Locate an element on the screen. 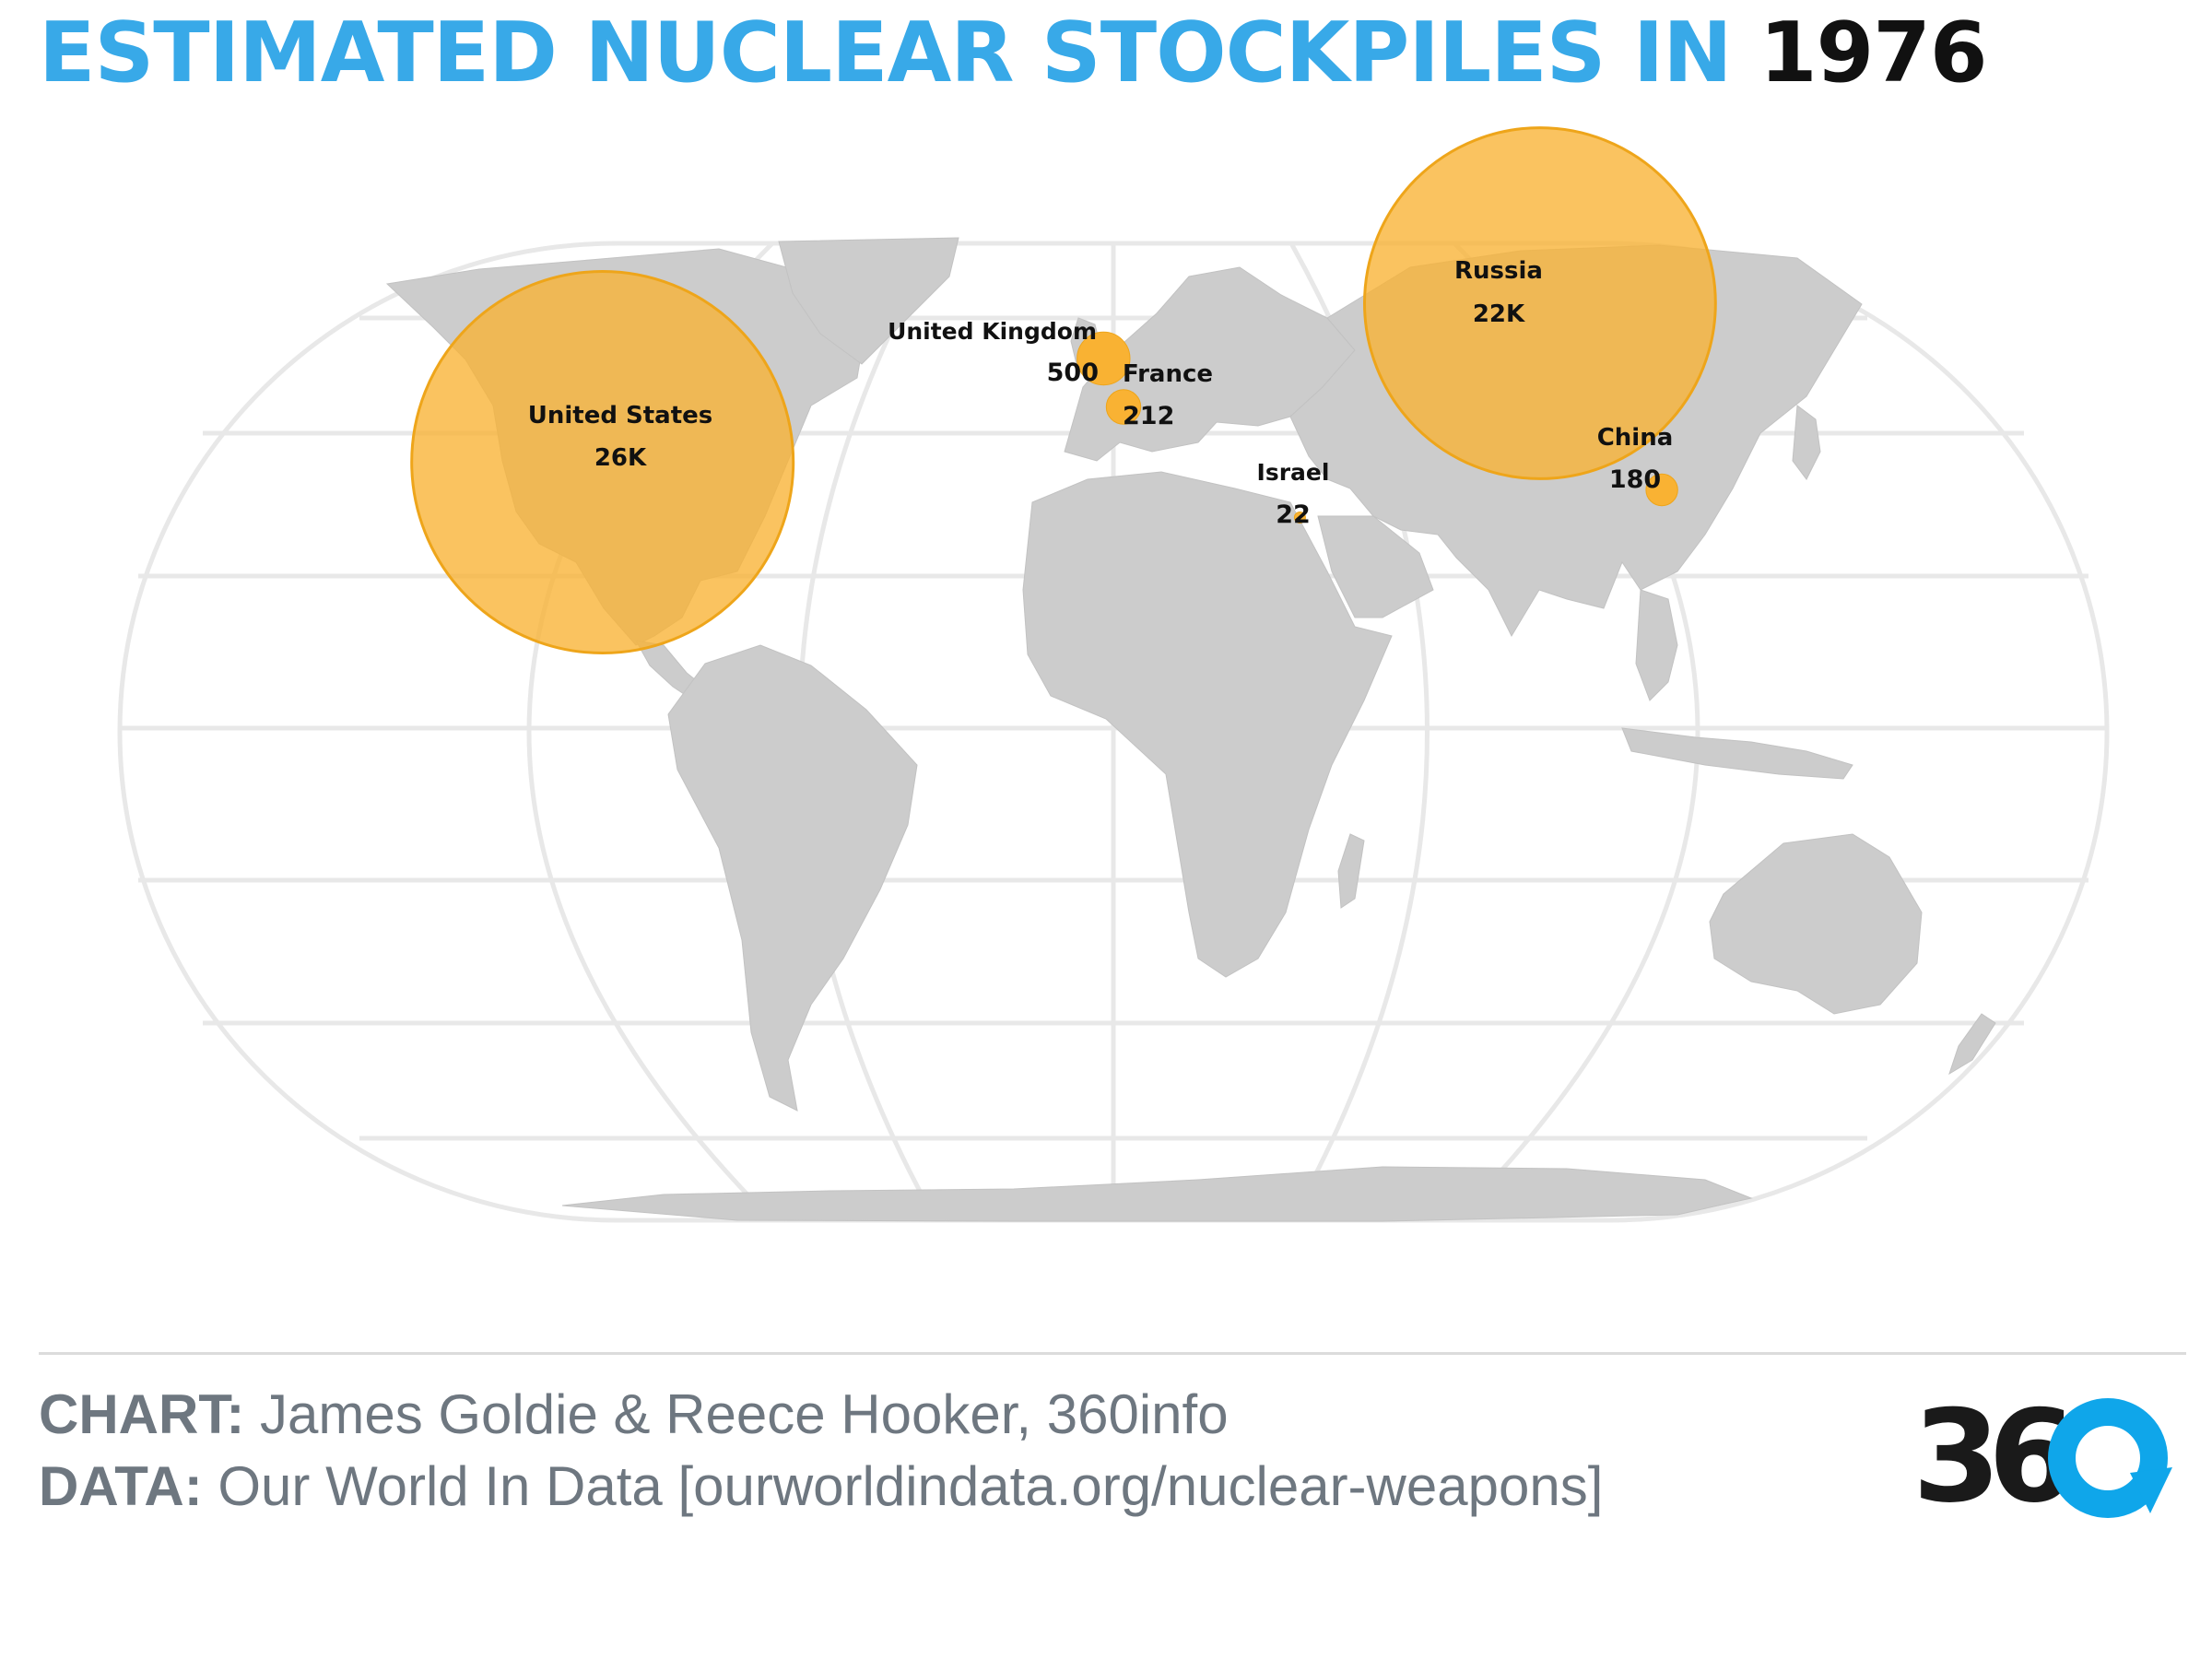 This screenshot has width=2212, height=1659. marker-russia is located at coordinates (1540, 303).